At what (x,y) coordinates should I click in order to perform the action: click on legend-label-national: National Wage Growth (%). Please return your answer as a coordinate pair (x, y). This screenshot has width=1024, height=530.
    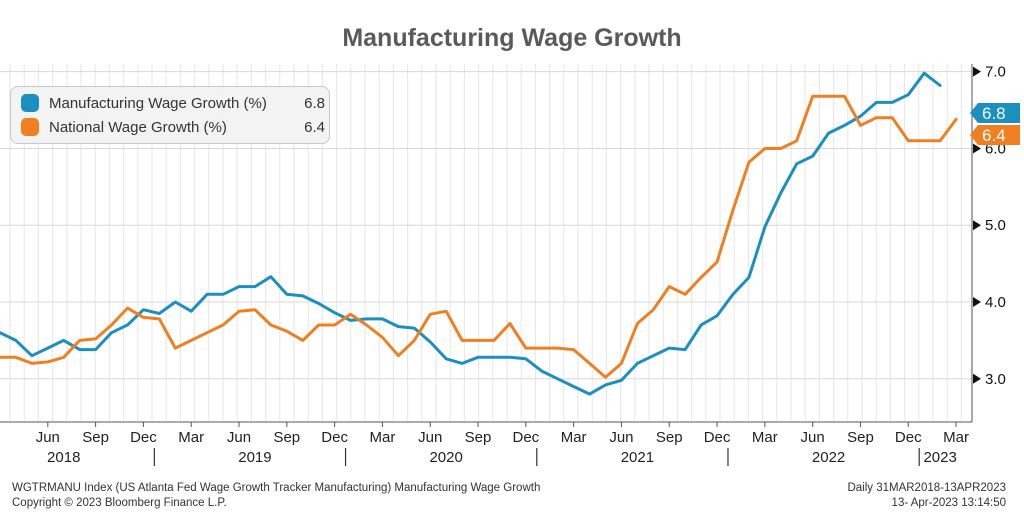
    Looking at the image, I should click on (138, 127).